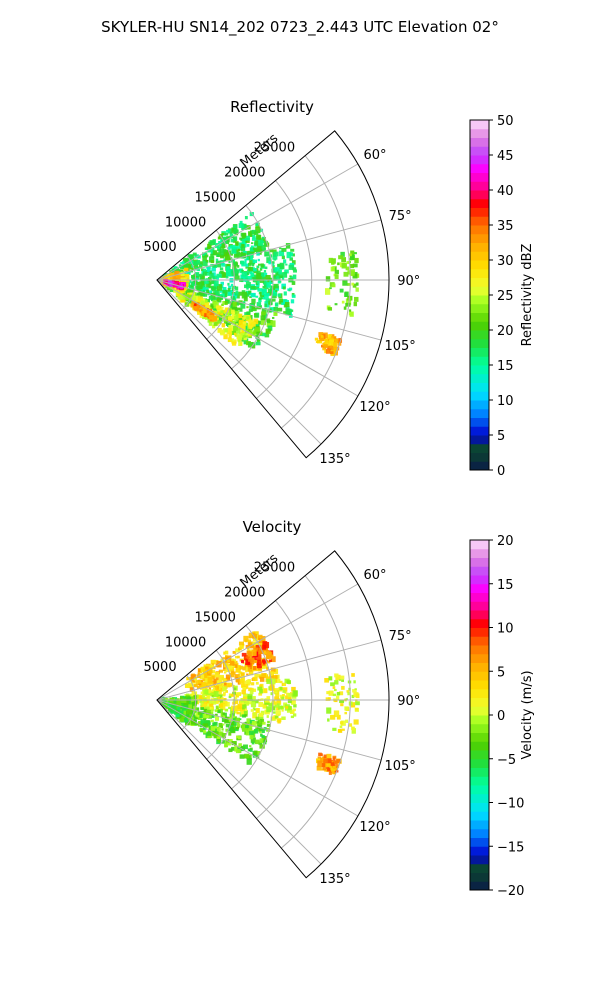 The width and height of the screenshot is (600, 1000). Describe the element at coordinates (334, 879) in the screenshot. I see `azimuth-tick-label: 135°` at that location.